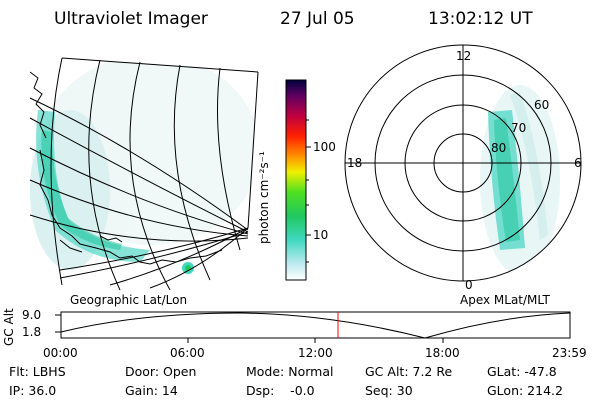 This screenshot has height=400, width=600. I want to click on status-glat: GLat: -47.8, so click(522, 371).